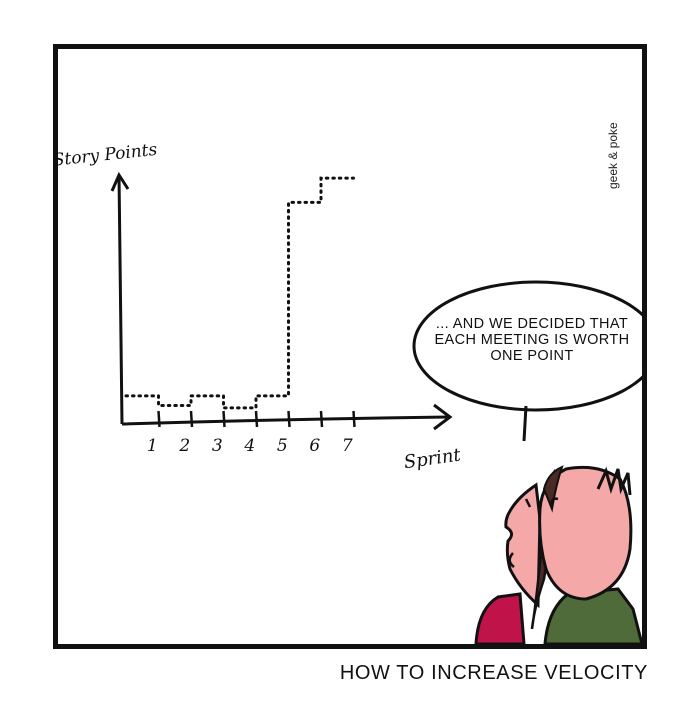 Image resolution: width=700 pixels, height=703 pixels. What do you see at coordinates (347, 446) in the screenshot?
I see `x-tick-label: 7` at bounding box center [347, 446].